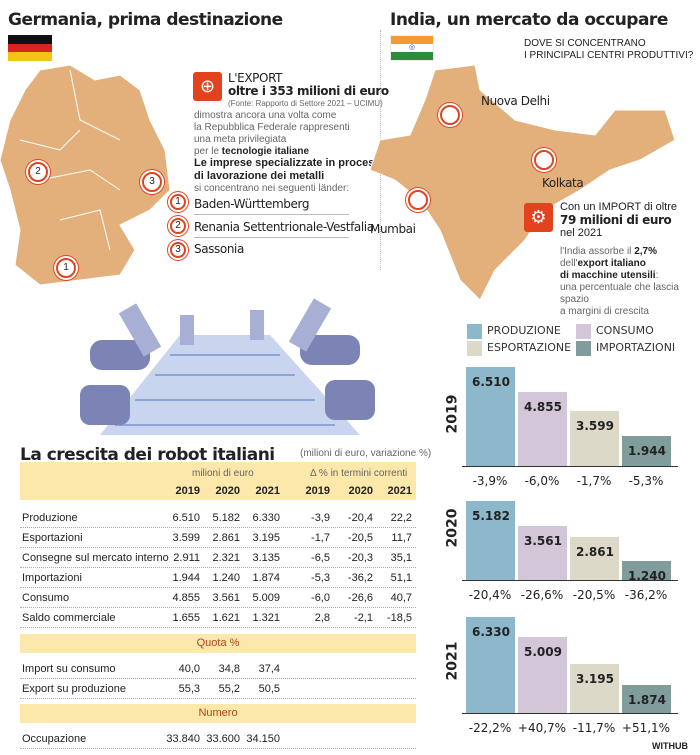 The image size is (700, 755). What do you see at coordinates (308, 91) in the screenshot?
I see `export-value: oltre i 353 milioni di euro` at bounding box center [308, 91].